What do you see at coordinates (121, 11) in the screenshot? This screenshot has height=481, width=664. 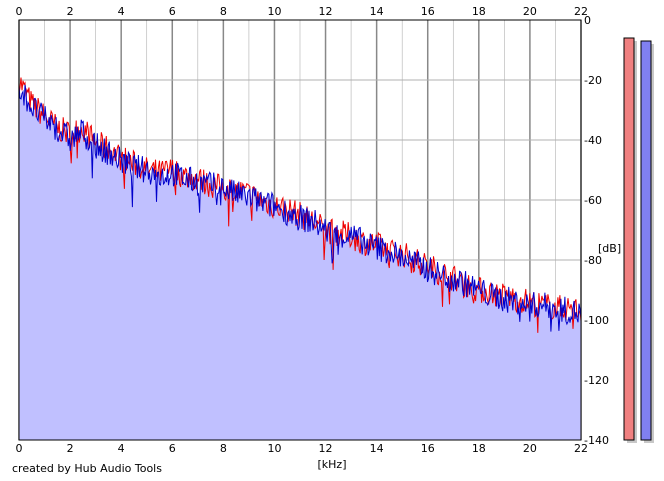 I see `x-tick-label-top: 4` at bounding box center [121, 11].